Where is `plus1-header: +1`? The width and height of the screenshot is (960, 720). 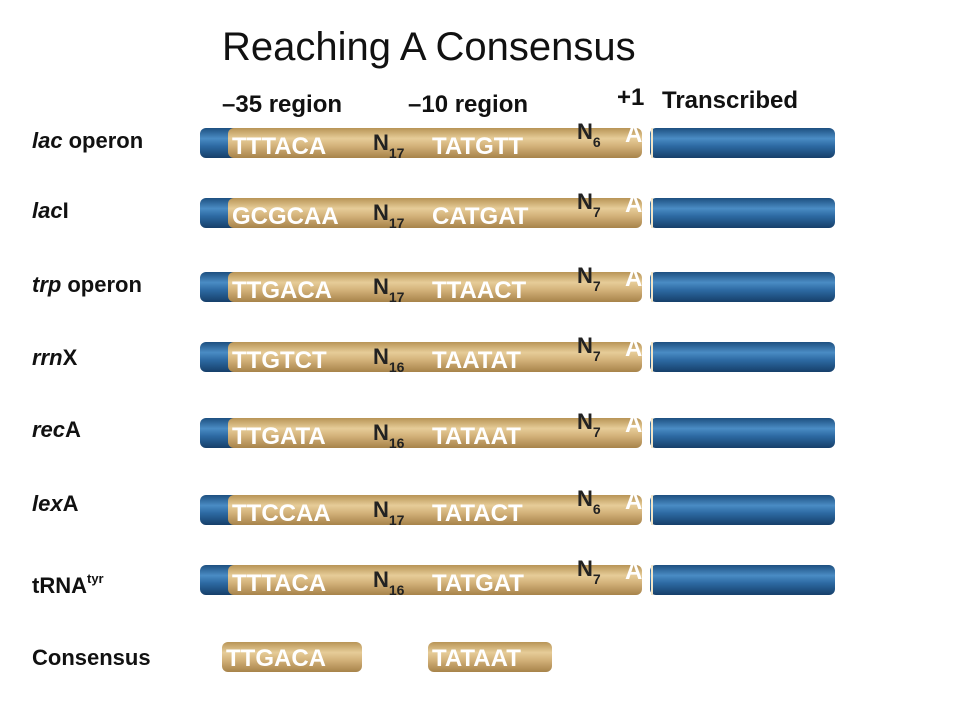 plus1-header: +1 is located at coordinates (630, 97).